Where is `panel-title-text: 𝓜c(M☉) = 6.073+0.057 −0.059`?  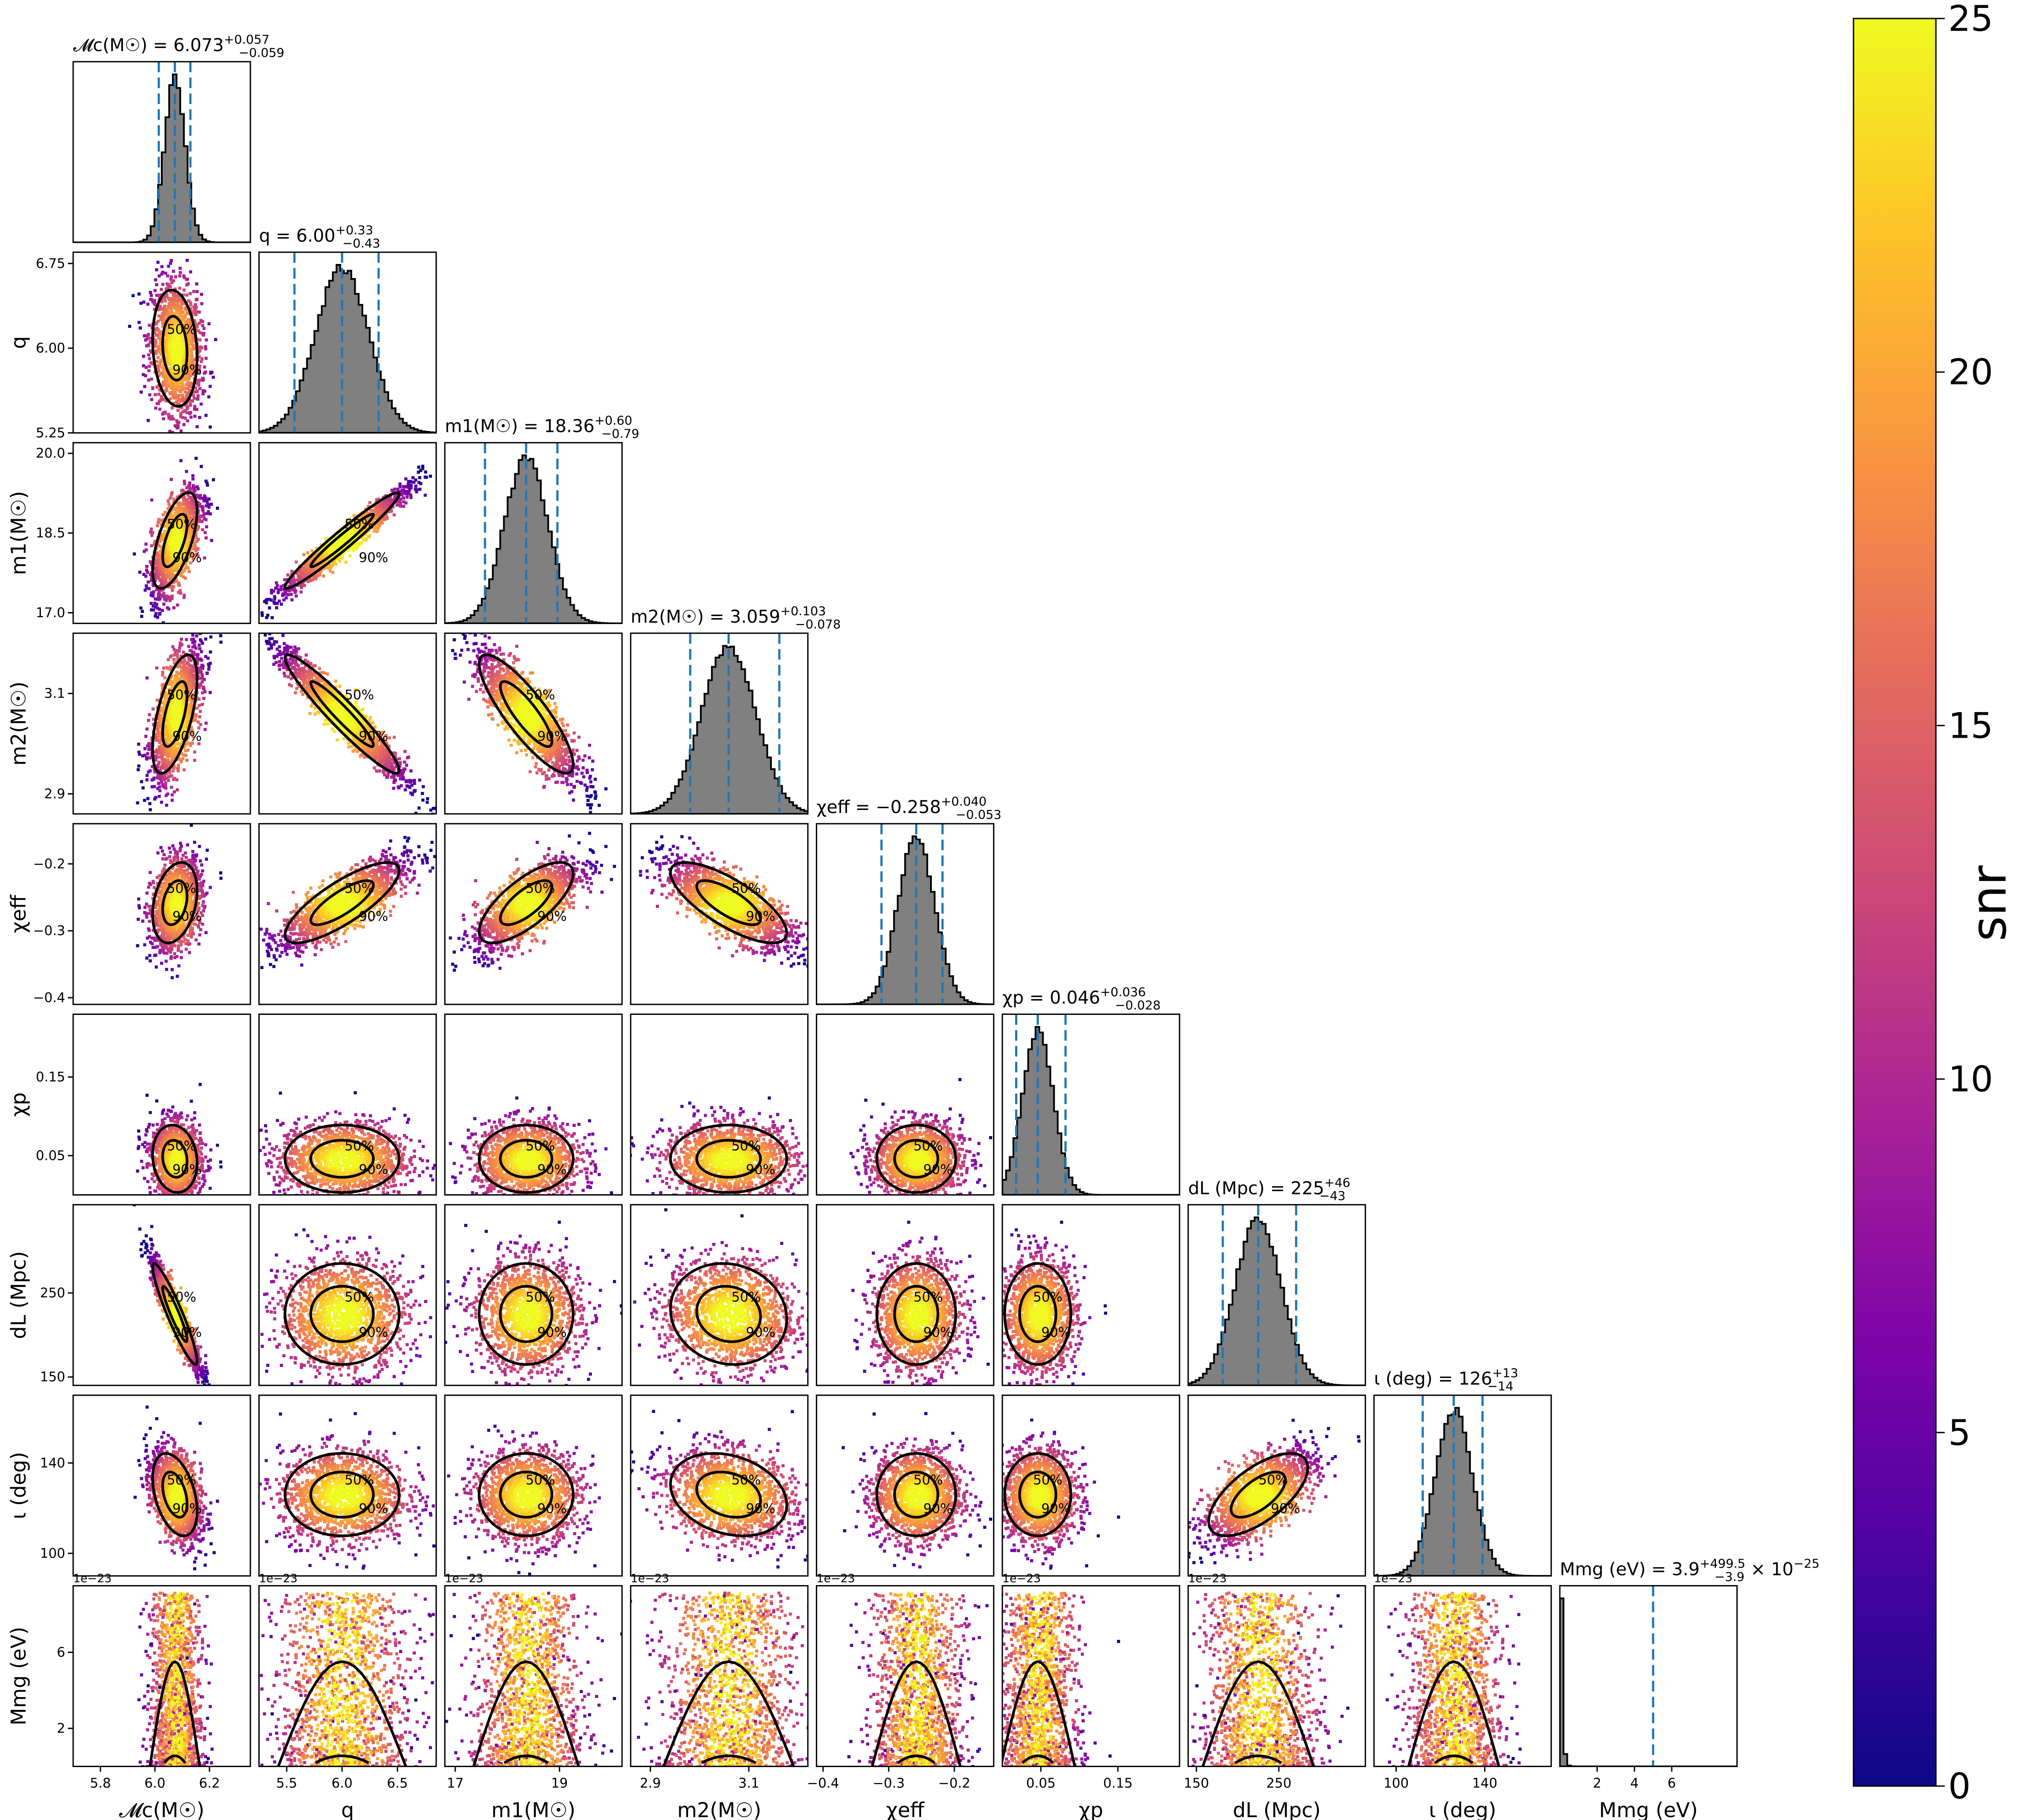
panel-title-text: 𝓜c(M☉) = 6.073+0.057 −0.059 is located at coordinates (179, 46).